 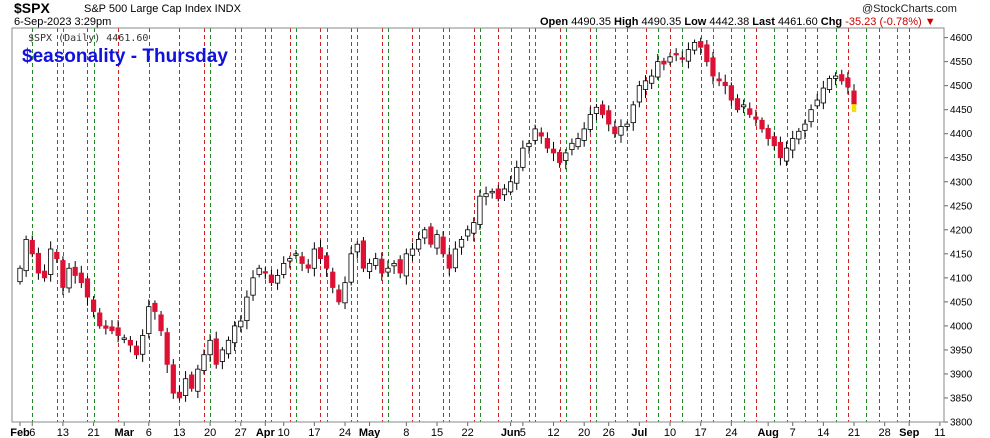 What do you see at coordinates (961, 374) in the screenshot?
I see `y-tick-label: 3900` at bounding box center [961, 374].